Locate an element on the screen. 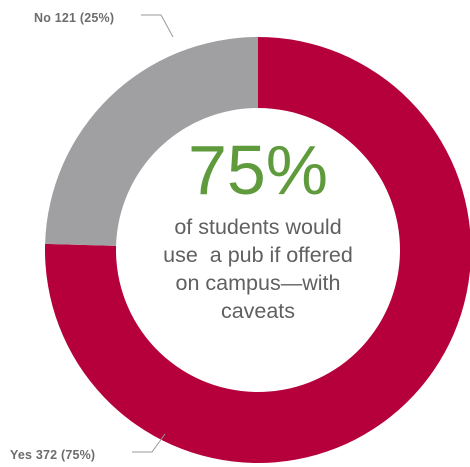 The height and width of the screenshot is (467, 470). center-caption-line-4: caveats is located at coordinates (258, 311).